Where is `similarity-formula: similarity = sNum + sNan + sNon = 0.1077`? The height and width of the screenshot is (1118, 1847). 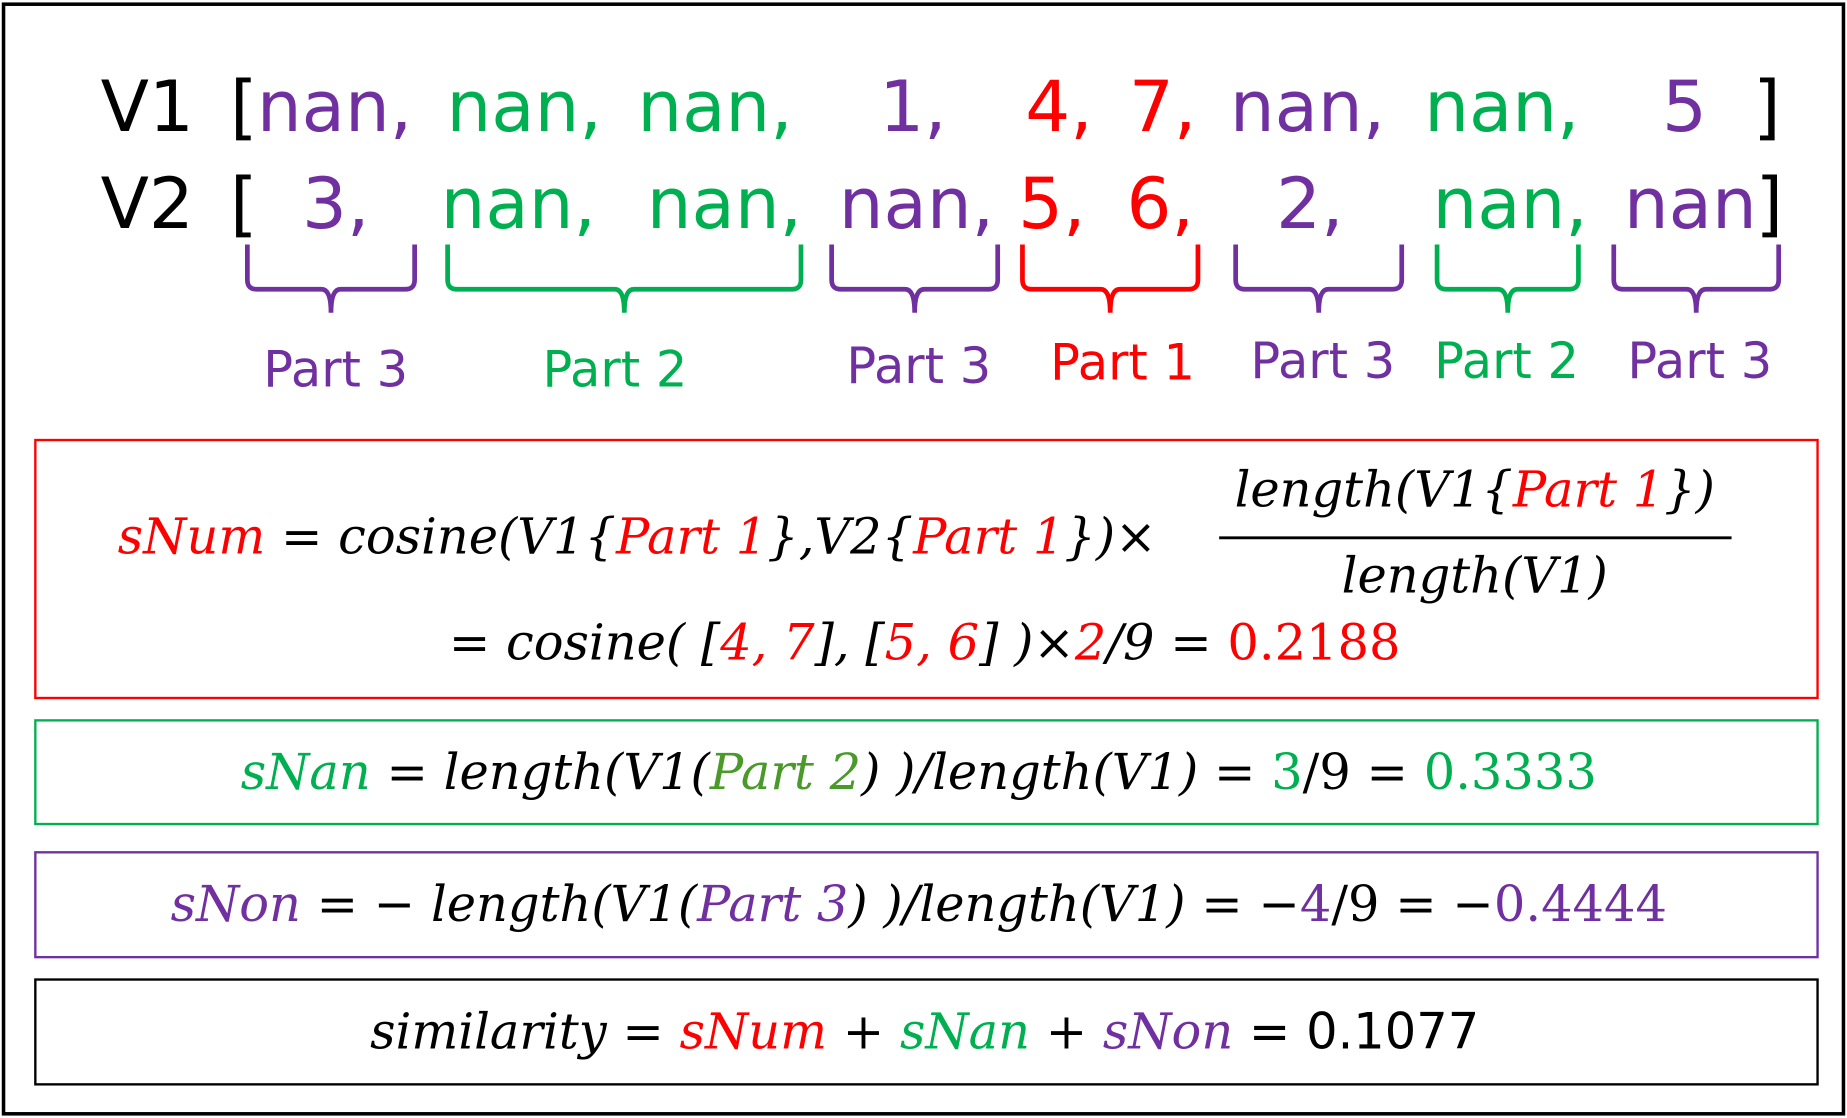 similarity-formula: similarity = sNum + sNan + sNon = 0.1077 is located at coordinates (924, 1031).